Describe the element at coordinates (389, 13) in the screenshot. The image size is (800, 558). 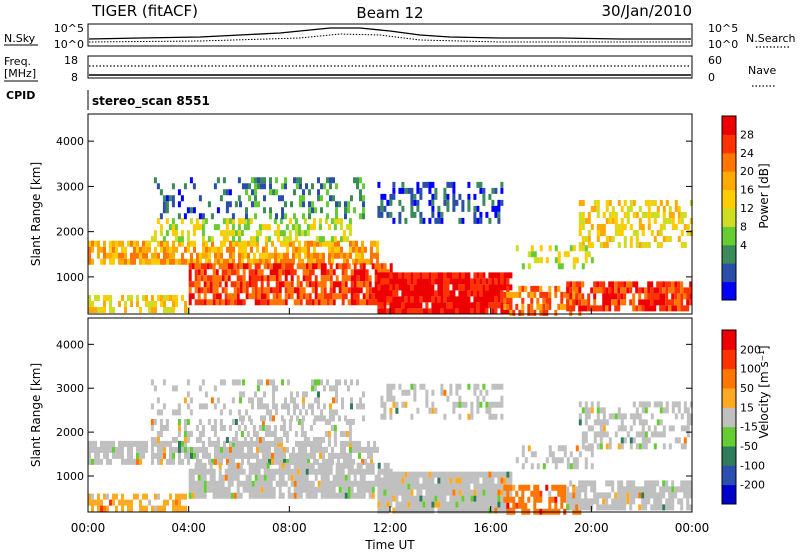
I see `beam-title: Beam 12` at that location.